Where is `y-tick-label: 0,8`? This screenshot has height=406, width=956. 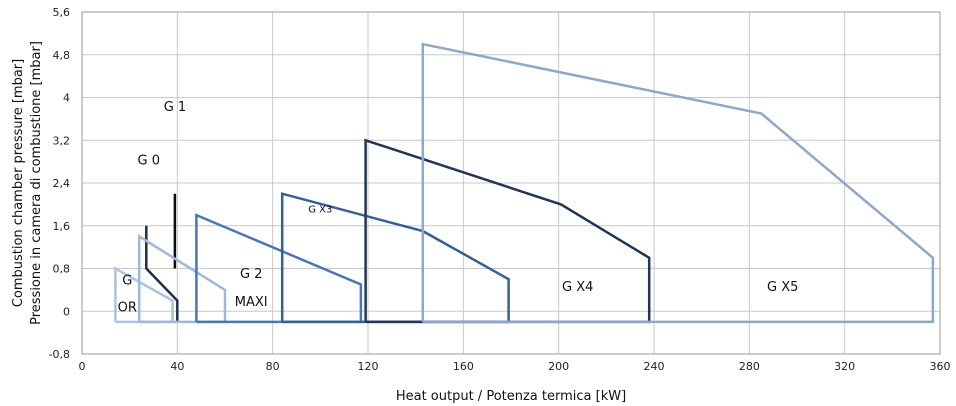 y-tick-label: 0,8 is located at coordinates (62, 269).